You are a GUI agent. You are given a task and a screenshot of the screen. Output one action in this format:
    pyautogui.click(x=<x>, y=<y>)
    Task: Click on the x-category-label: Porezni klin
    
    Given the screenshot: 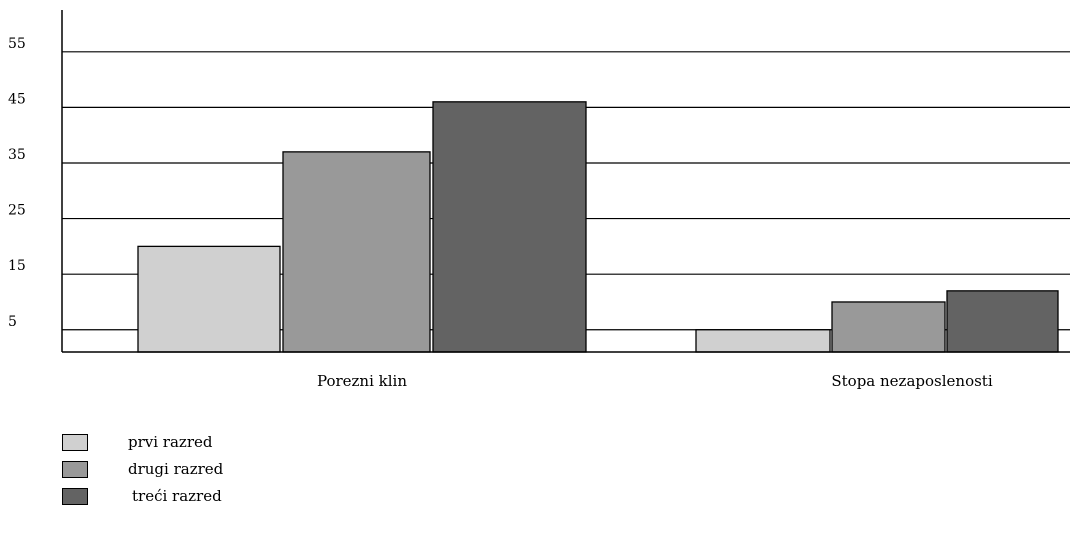 What is the action you would take?
    pyautogui.click(x=362, y=381)
    